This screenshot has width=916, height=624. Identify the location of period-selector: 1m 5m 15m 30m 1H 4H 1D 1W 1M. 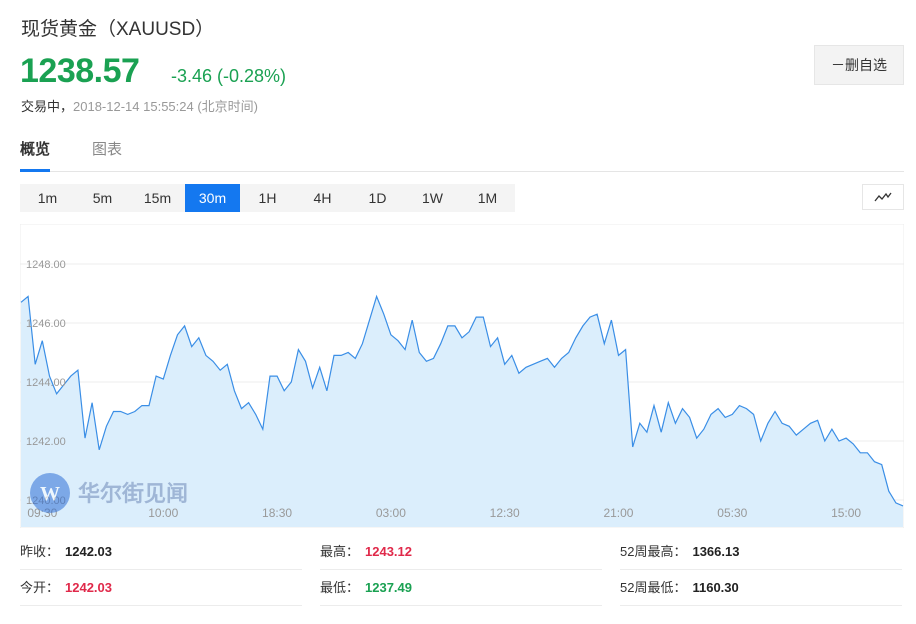
(267, 198).